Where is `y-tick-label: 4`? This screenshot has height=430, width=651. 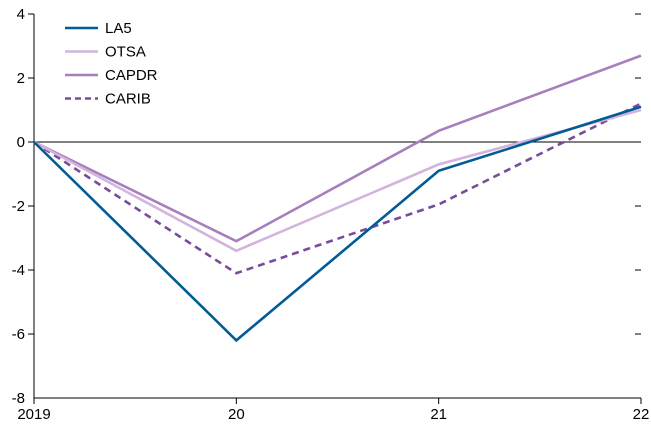 y-tick-label: 4 is located at coordinates (21, 14).